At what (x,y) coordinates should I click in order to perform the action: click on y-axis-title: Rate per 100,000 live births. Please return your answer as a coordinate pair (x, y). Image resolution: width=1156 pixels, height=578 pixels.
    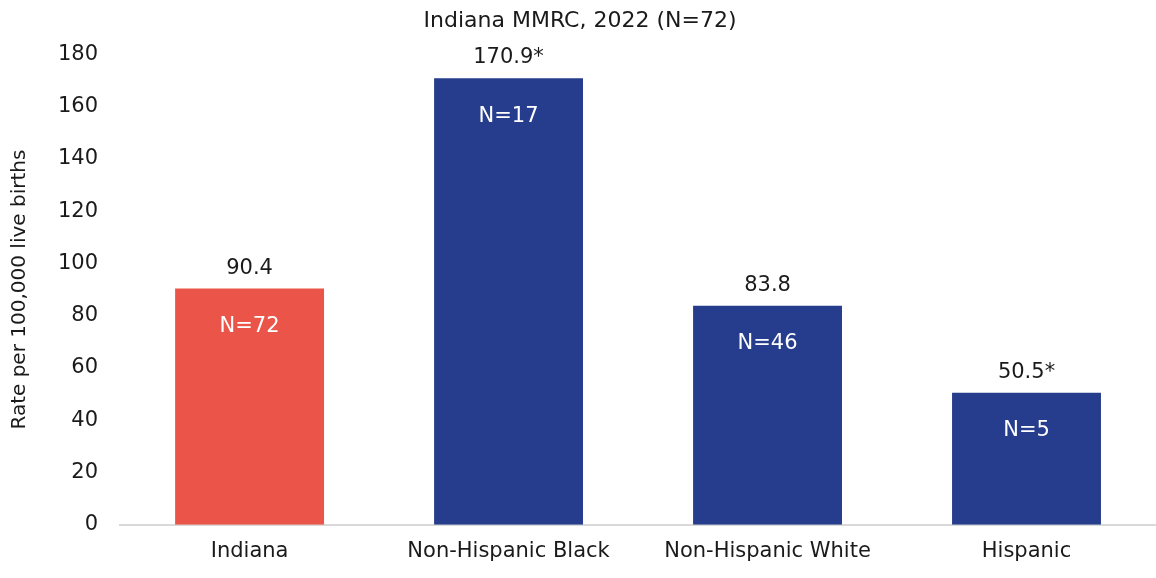
    Looking at the image, I should click on (18, 289).